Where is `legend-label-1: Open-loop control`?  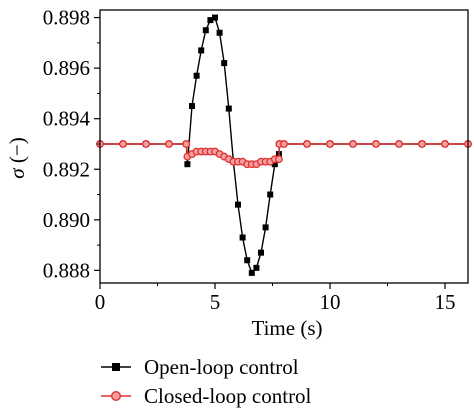
legend-label-1: Open-loop control is located at coordinates (221, 367).